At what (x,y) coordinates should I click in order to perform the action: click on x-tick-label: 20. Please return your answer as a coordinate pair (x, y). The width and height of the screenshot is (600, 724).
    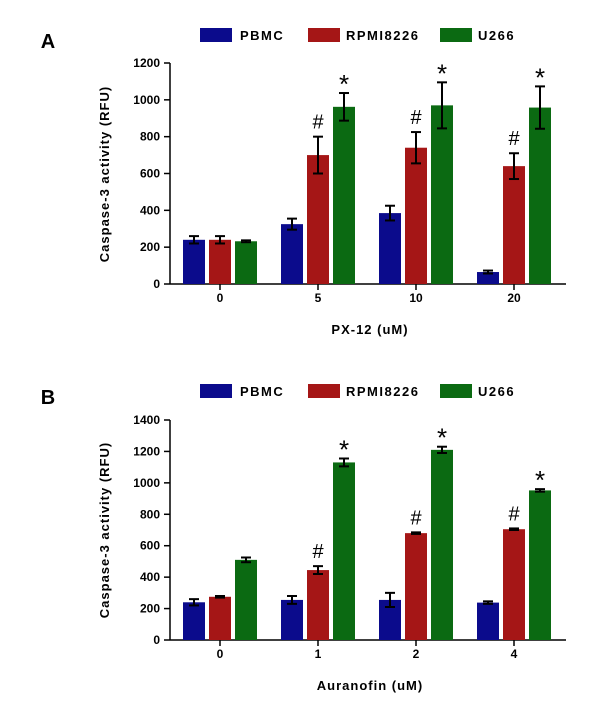
    Looking at the image, I should click on (514, 298).